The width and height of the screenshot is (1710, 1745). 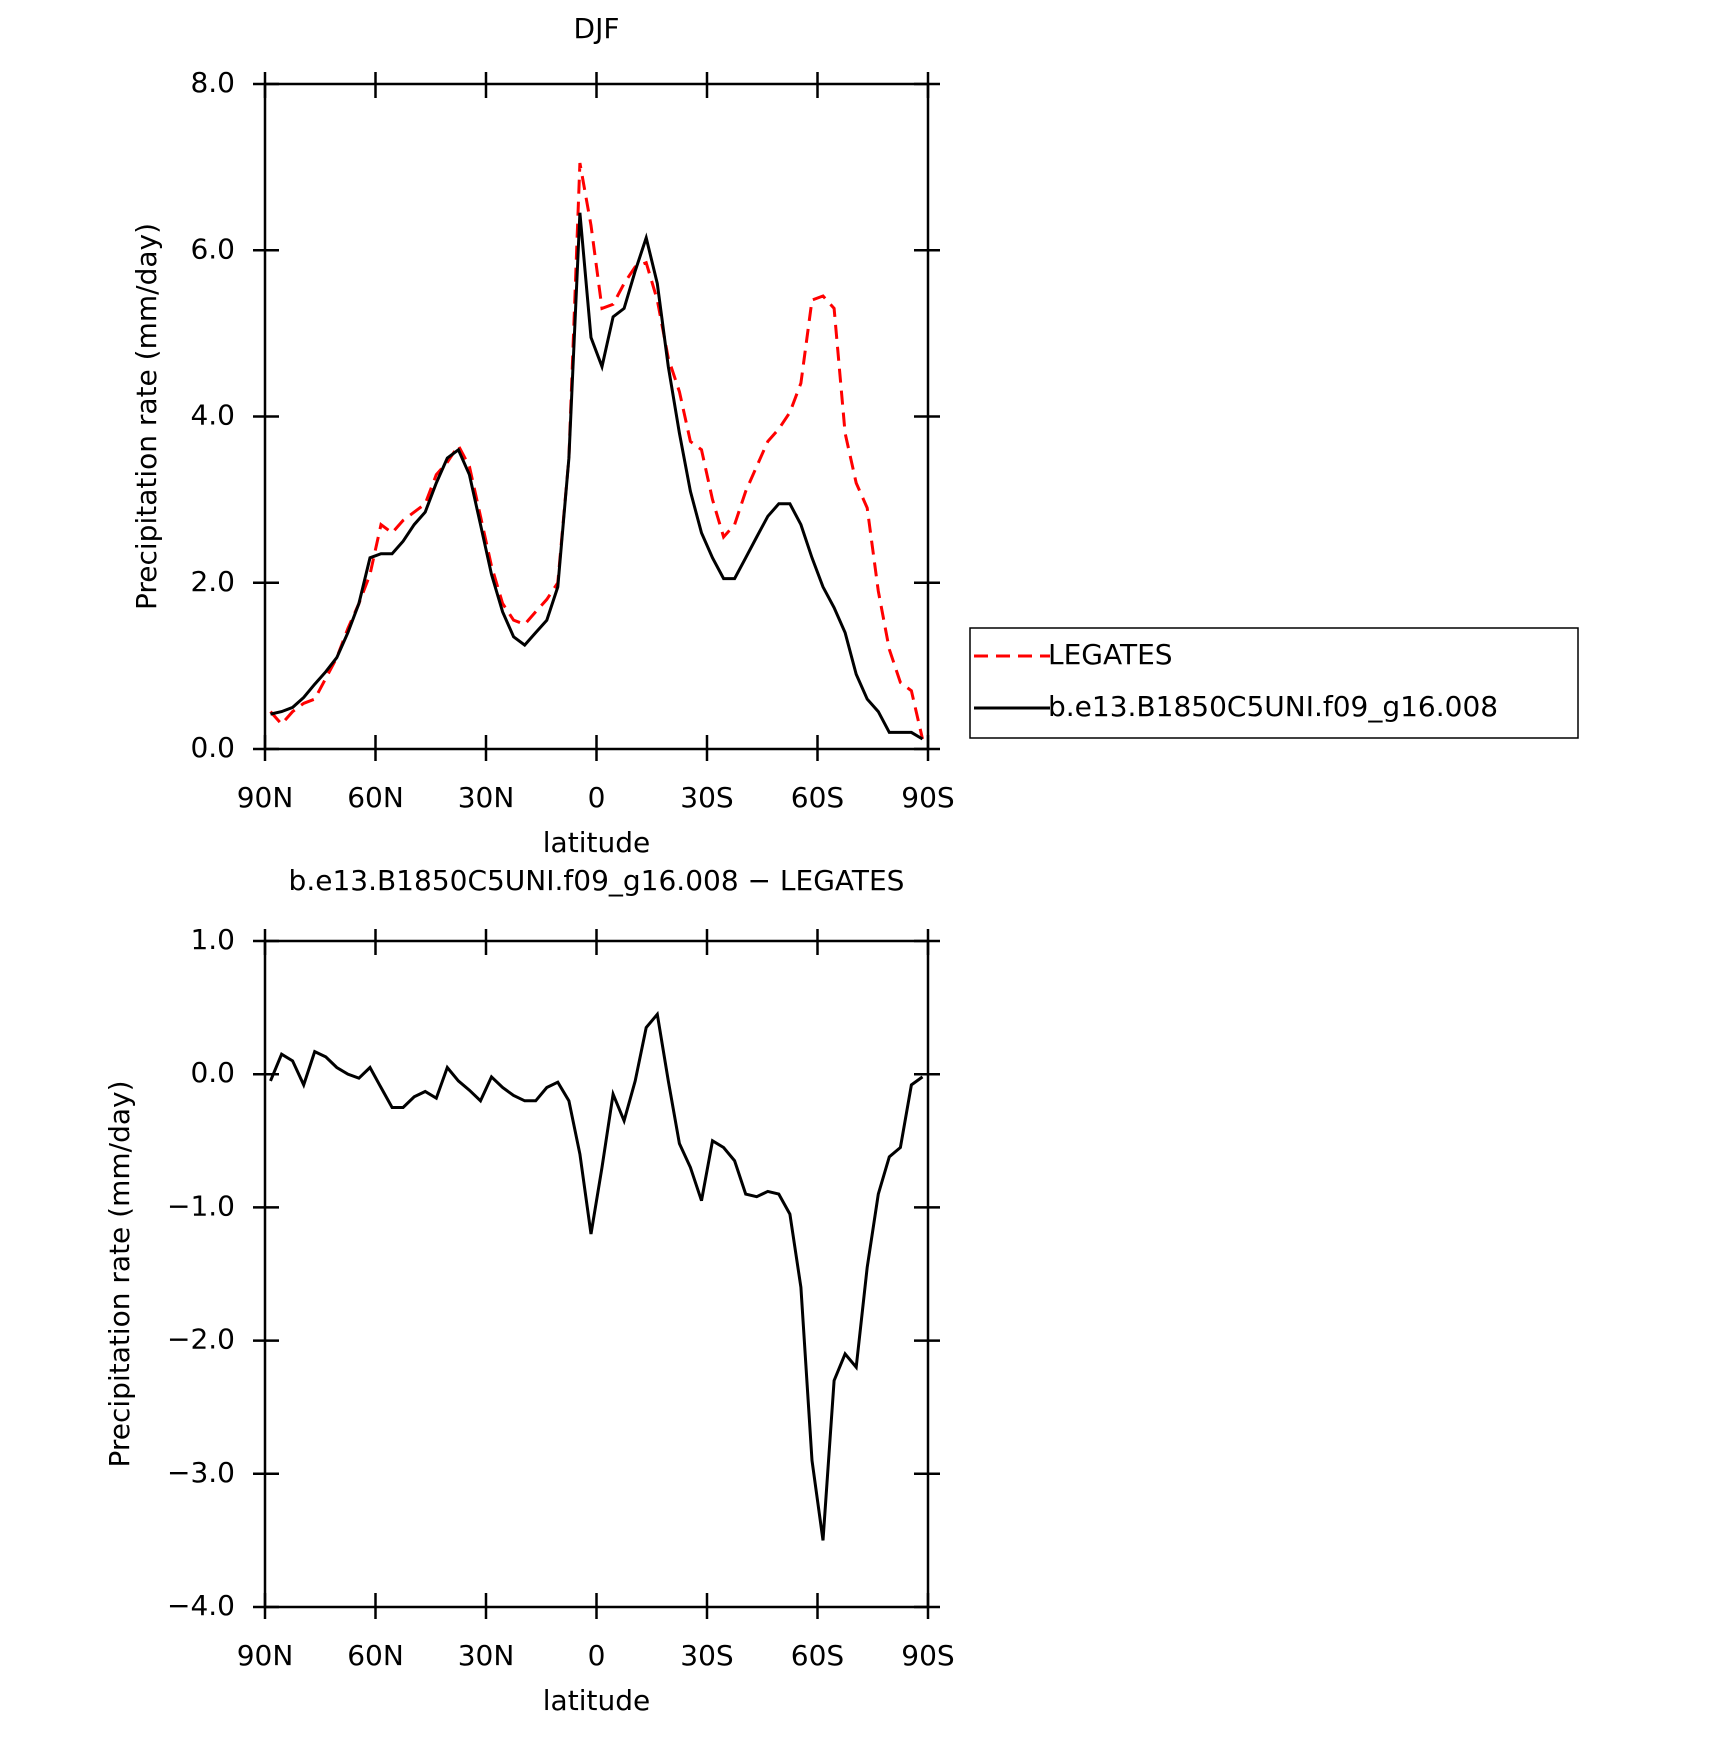 I want to click on y-tick-label: −4.0, so click(x=201, y=1605).